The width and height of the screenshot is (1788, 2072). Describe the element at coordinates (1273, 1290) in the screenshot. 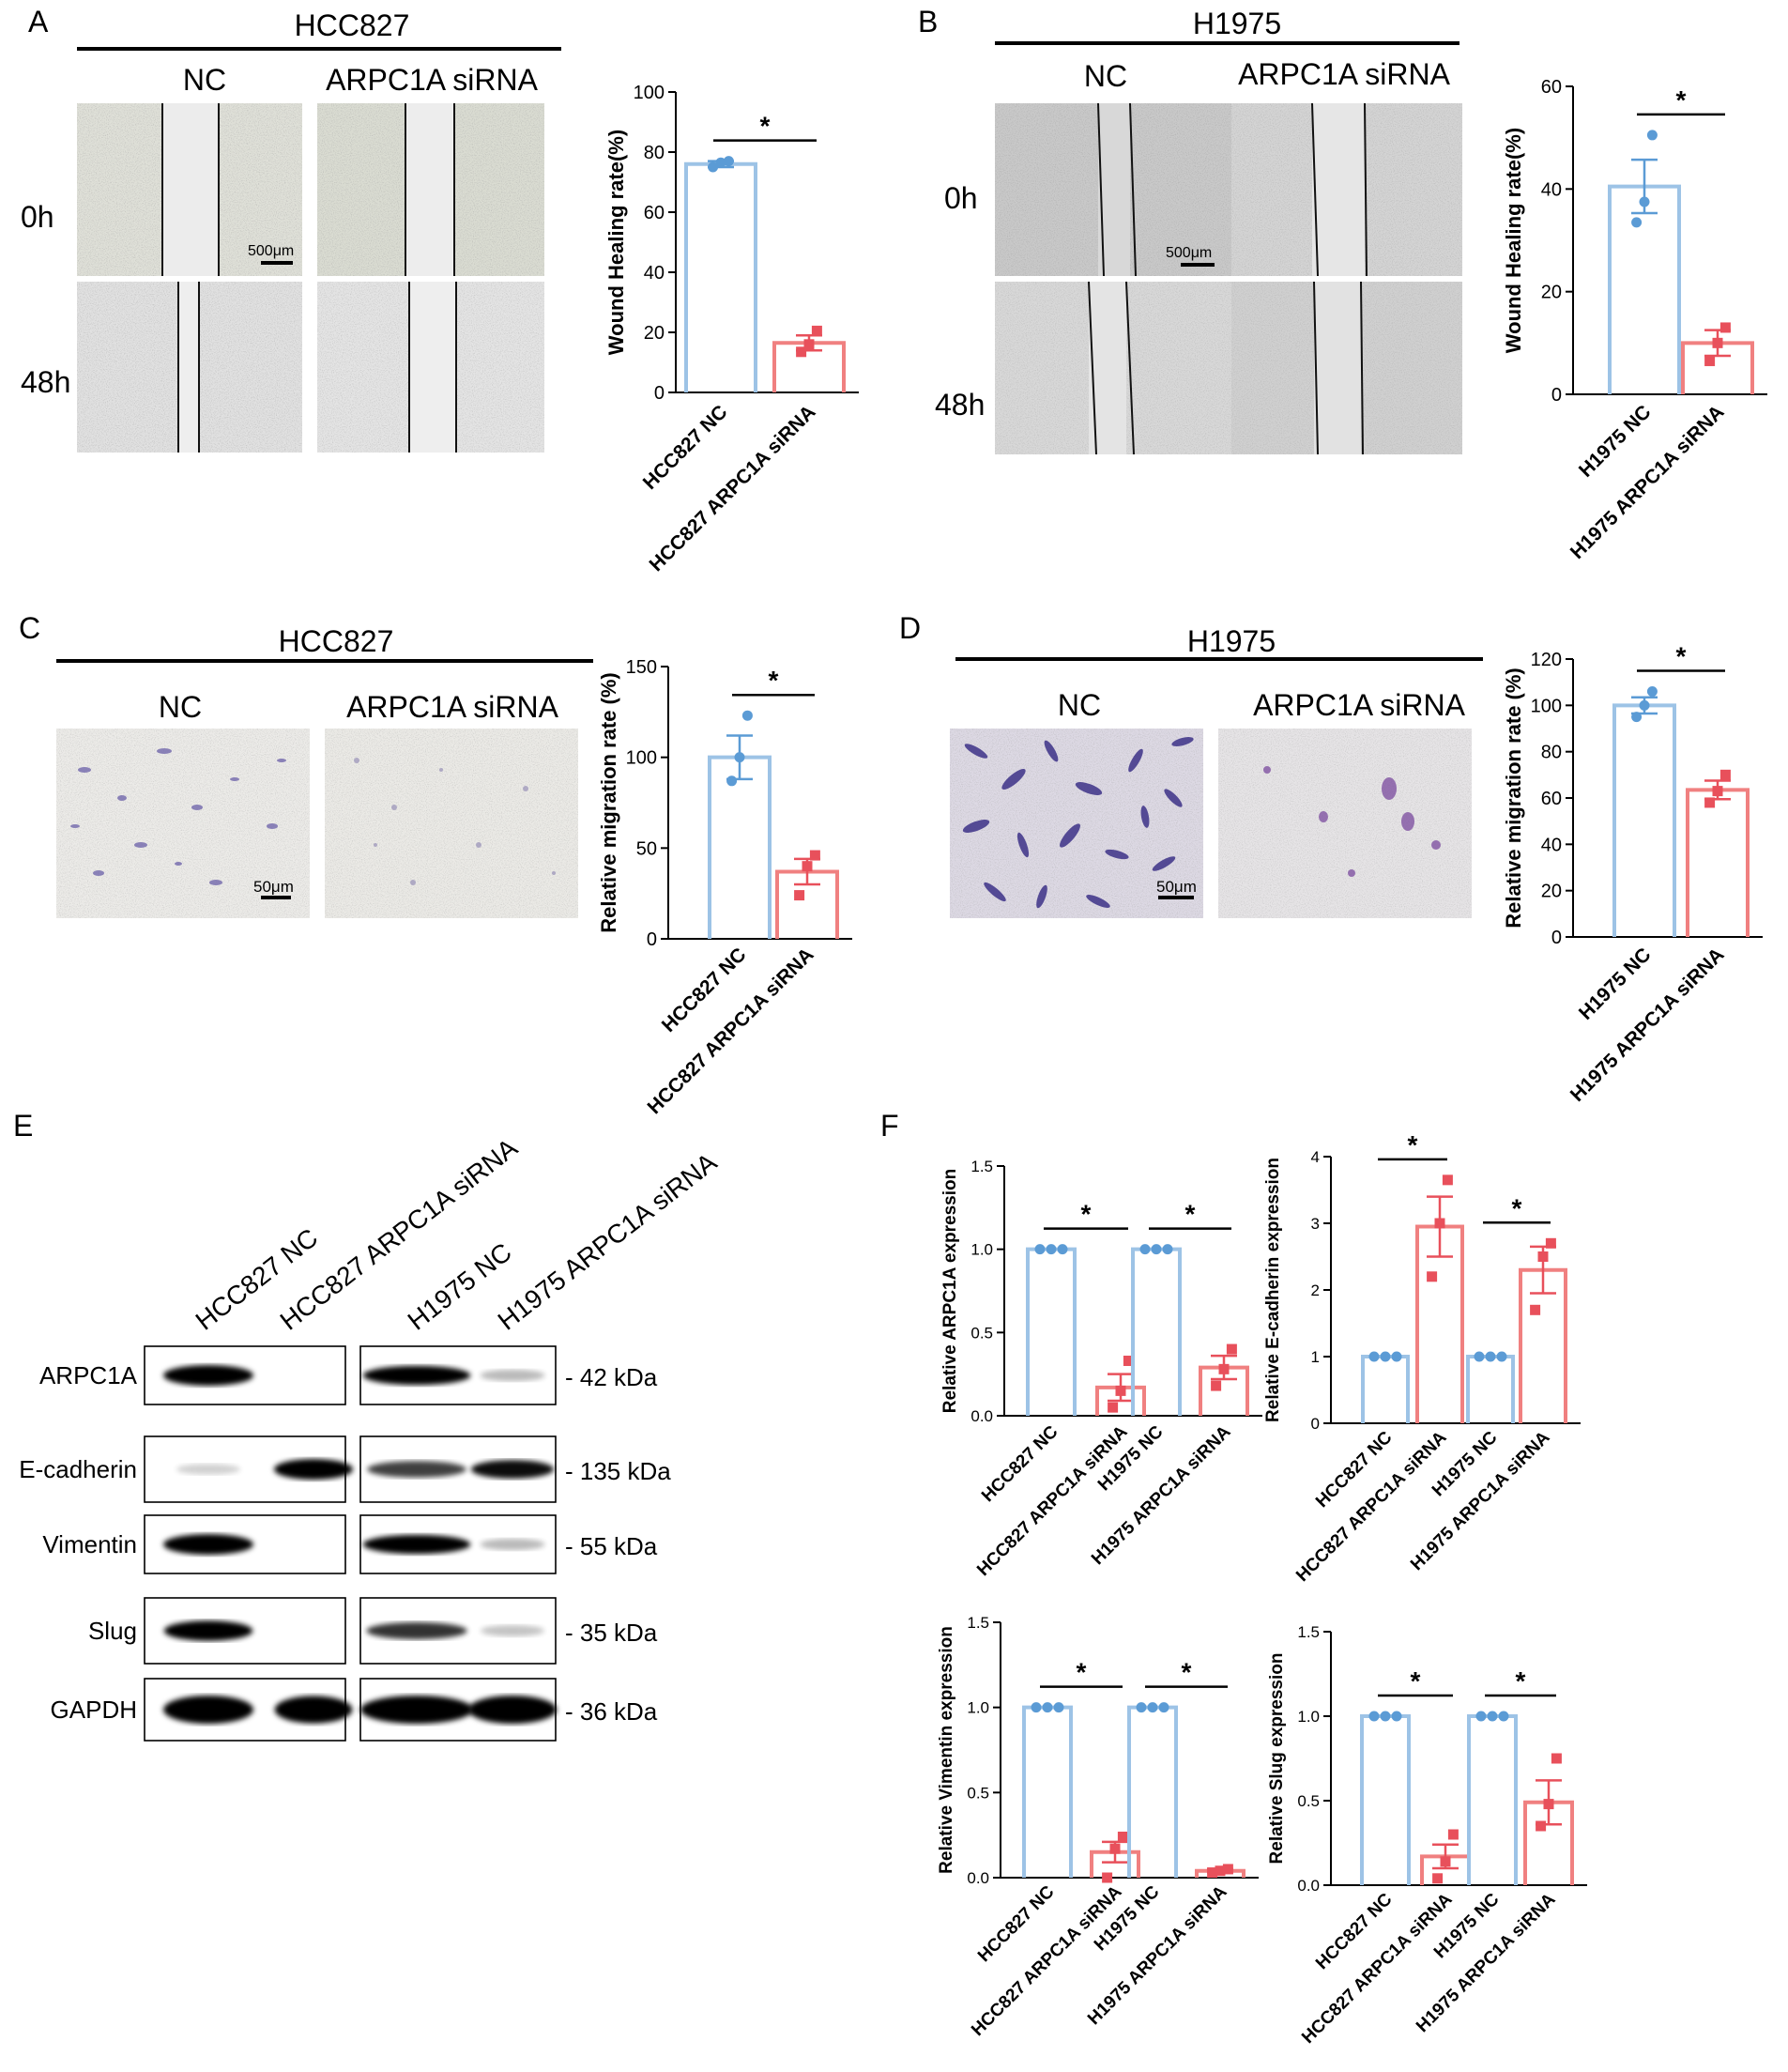

I see `y-axis-label: Relative E-cadherin expression` at that location.